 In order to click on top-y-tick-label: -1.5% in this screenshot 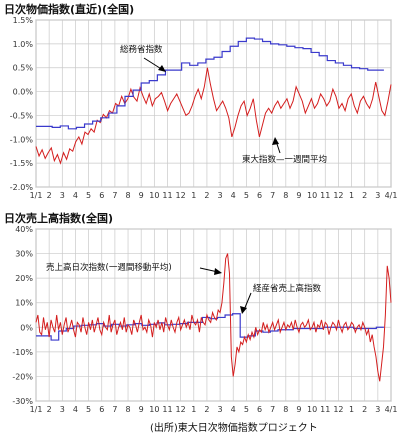, I will do `click(22, 163)`.